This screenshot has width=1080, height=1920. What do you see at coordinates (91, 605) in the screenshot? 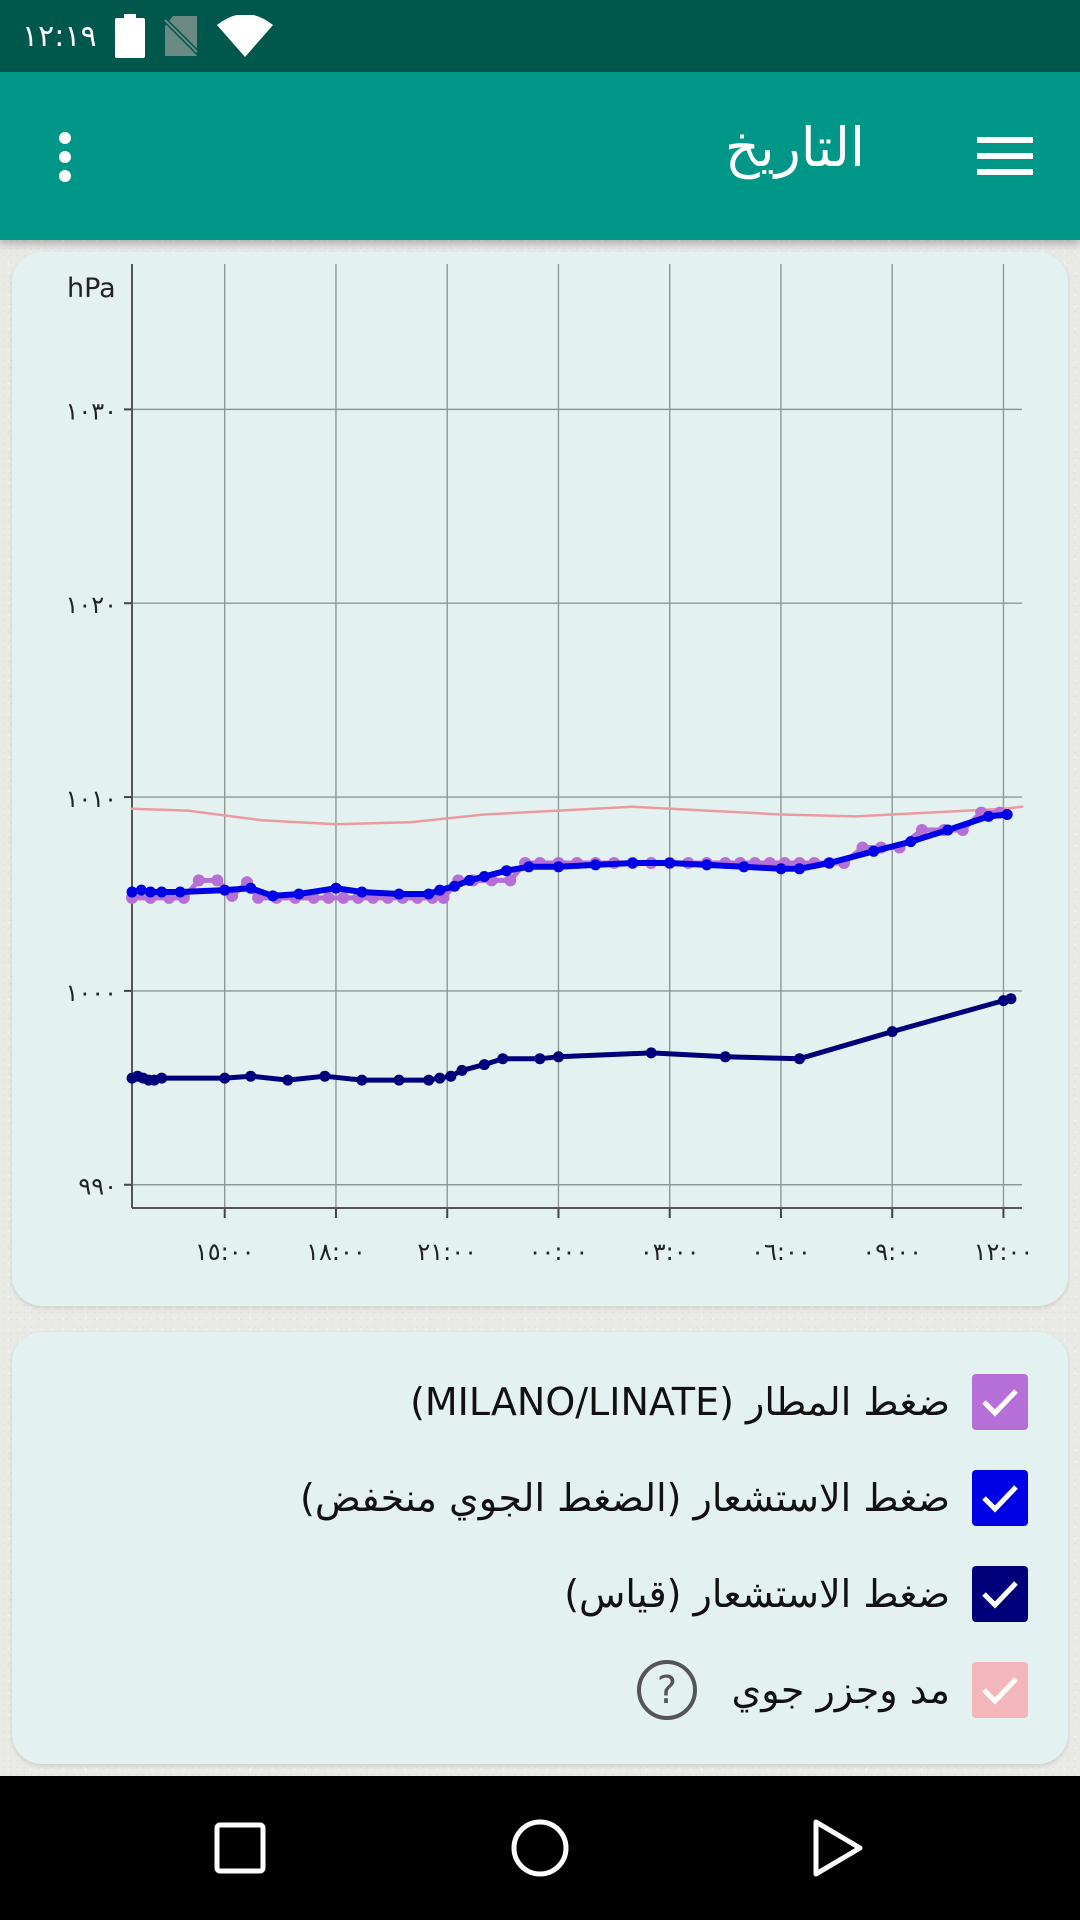
I see `y-tick-label: ١٠٢٠` at bounding box center [91, 605].